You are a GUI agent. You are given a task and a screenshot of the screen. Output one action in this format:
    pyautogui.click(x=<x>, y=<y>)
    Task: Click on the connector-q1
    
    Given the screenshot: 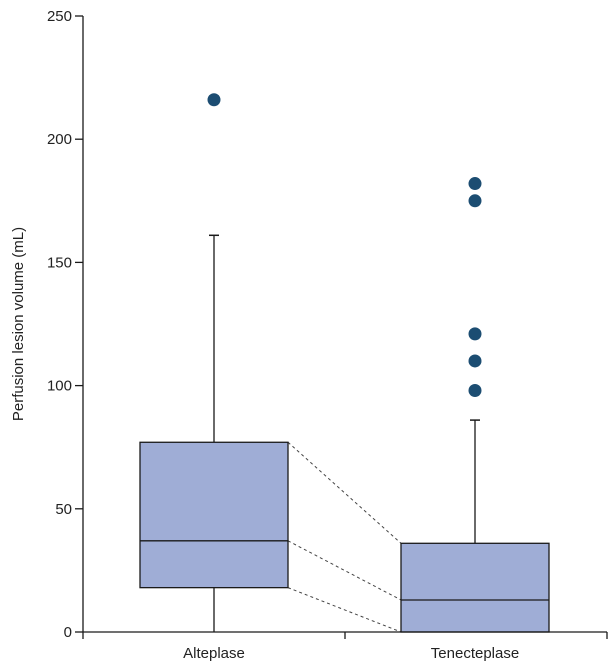 What is the action you would take?
    pyautogui.click(x=344, y=610)
    